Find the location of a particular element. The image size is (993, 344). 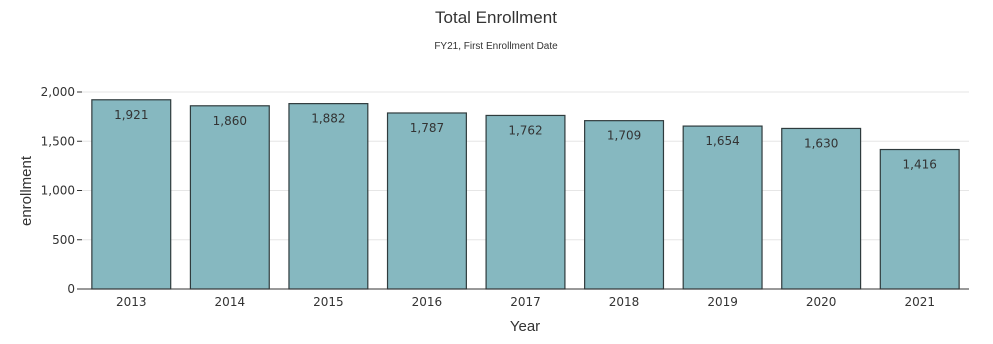

data-label: 1,762 is located at coordinates (525, 130).